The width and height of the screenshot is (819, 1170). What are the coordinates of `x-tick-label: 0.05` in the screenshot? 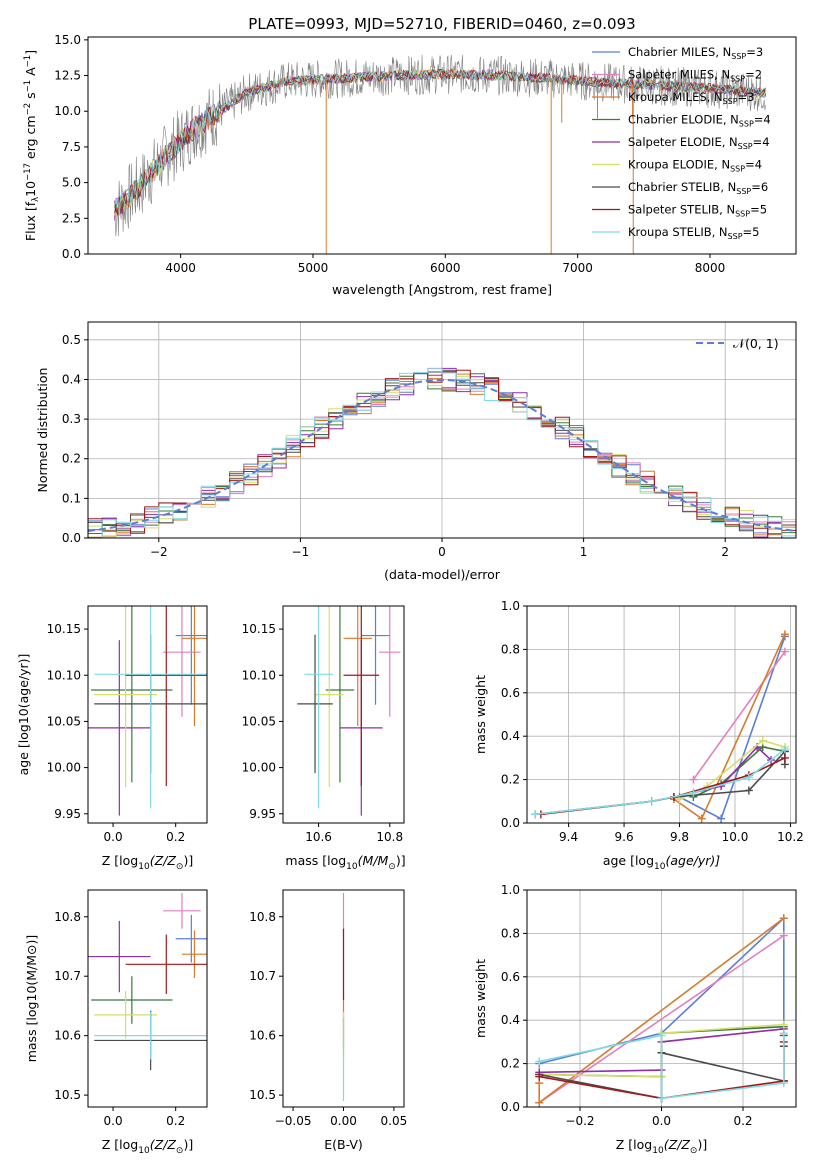 It's located at (394, 1121).